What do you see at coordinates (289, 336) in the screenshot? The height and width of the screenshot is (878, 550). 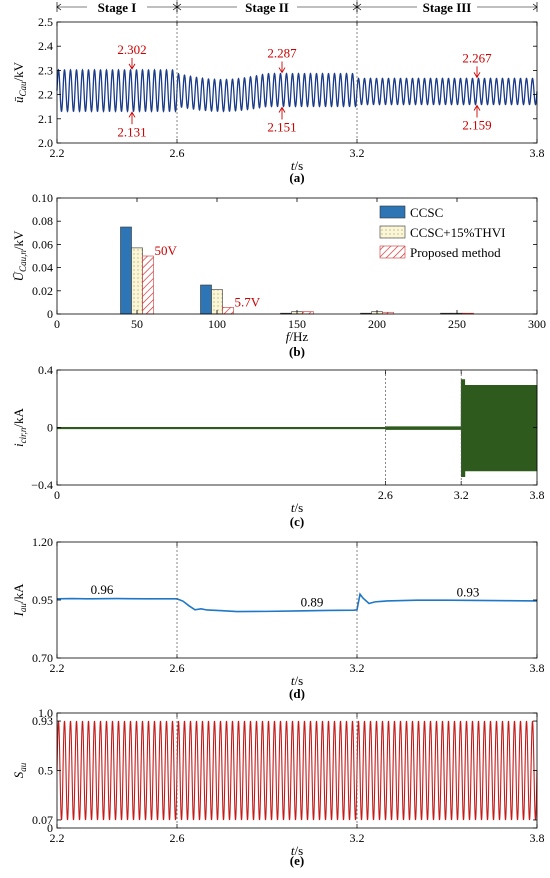 I see `x-axis-label-var: f` at bounding box center [289, 336].